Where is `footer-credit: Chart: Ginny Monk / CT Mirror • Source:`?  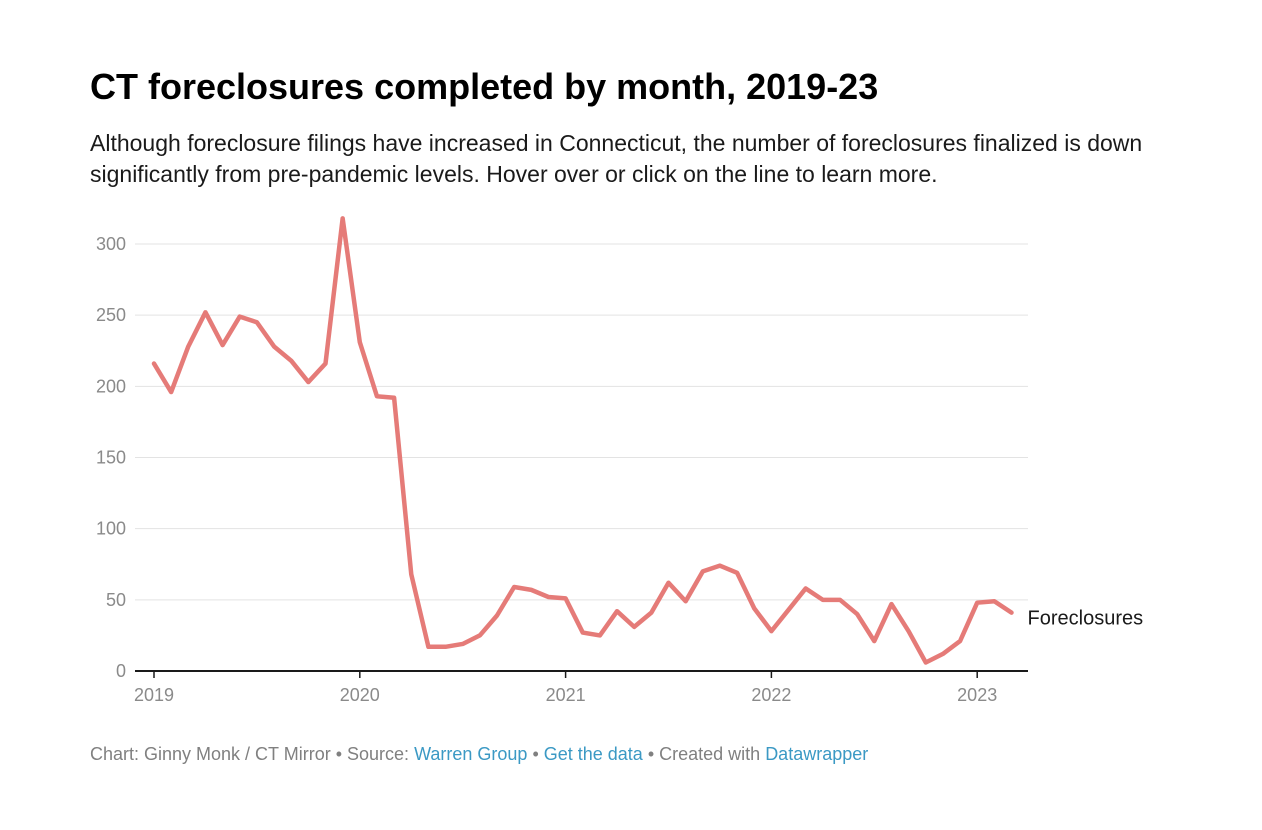 footer-credit: Chart: Ginny Monk / CT Mirror • Source: is located at coordinates (252, 754).